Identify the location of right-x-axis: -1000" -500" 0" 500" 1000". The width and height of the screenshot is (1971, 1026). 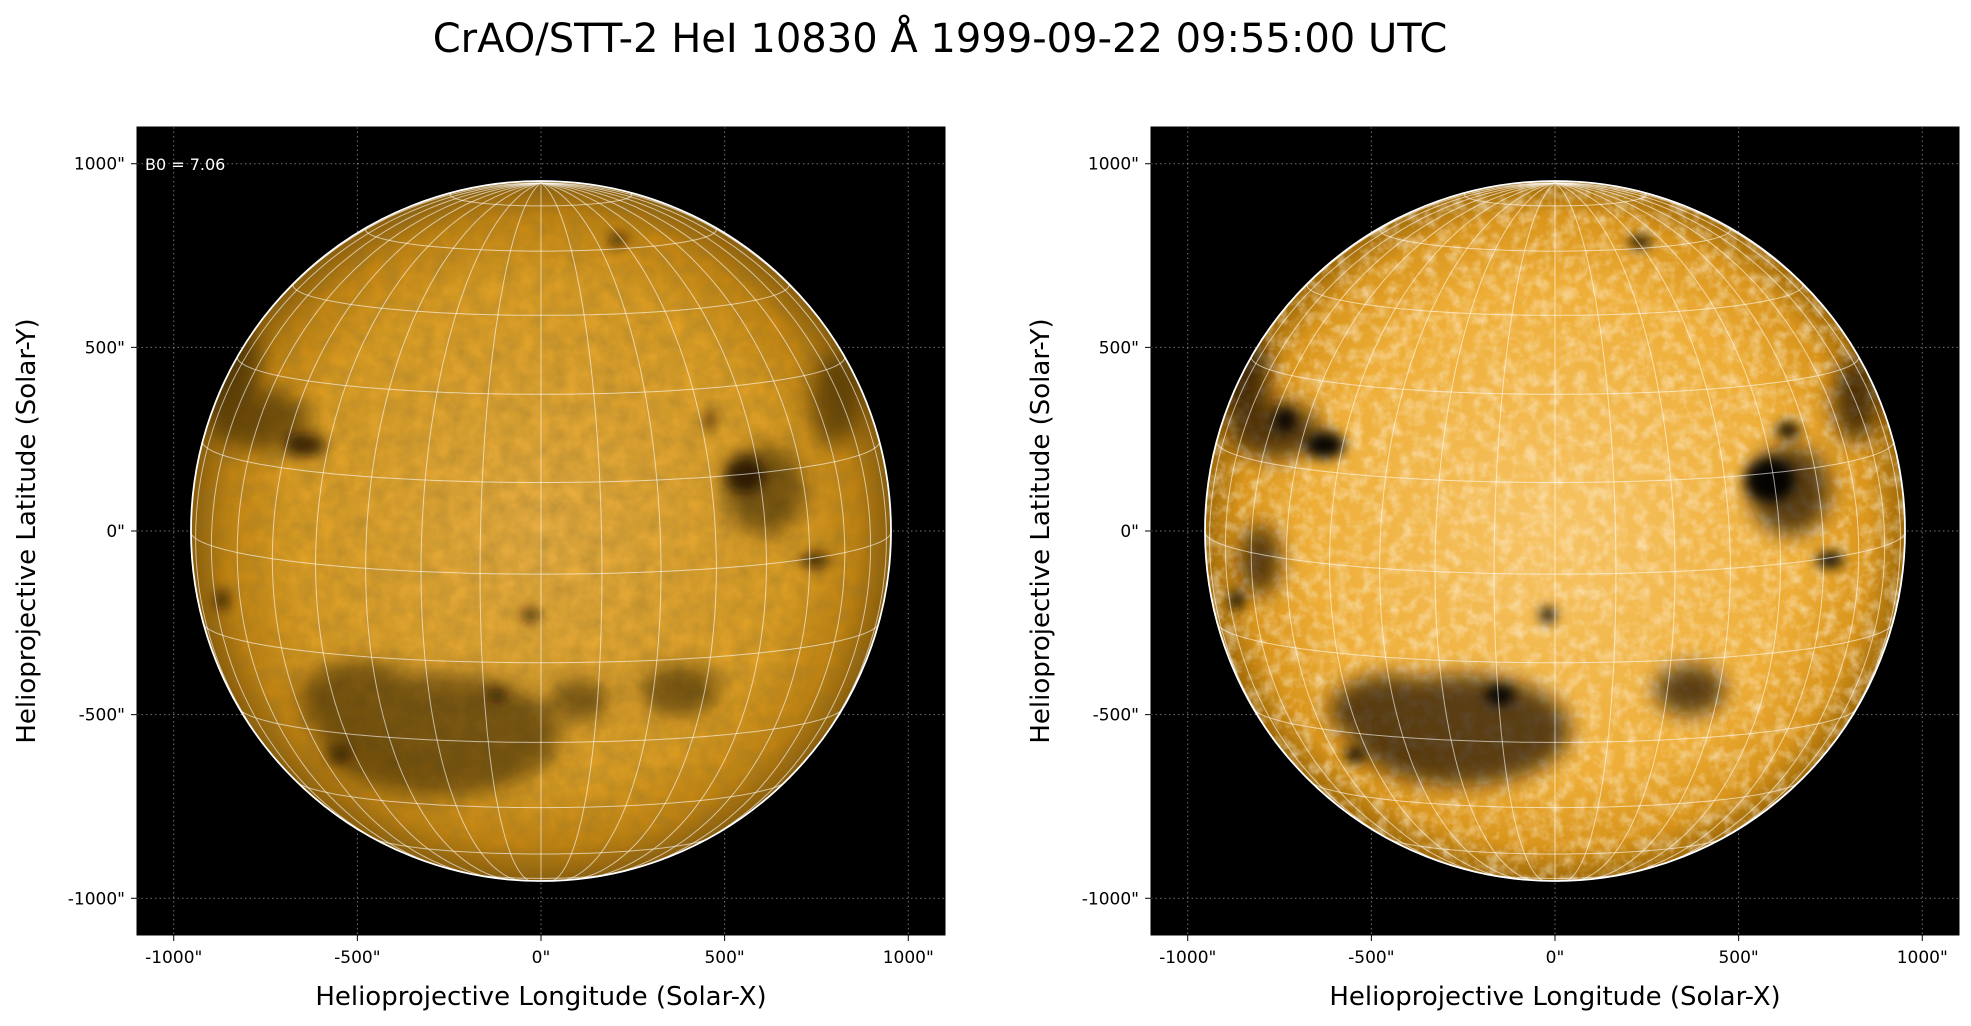
(1553, 951).